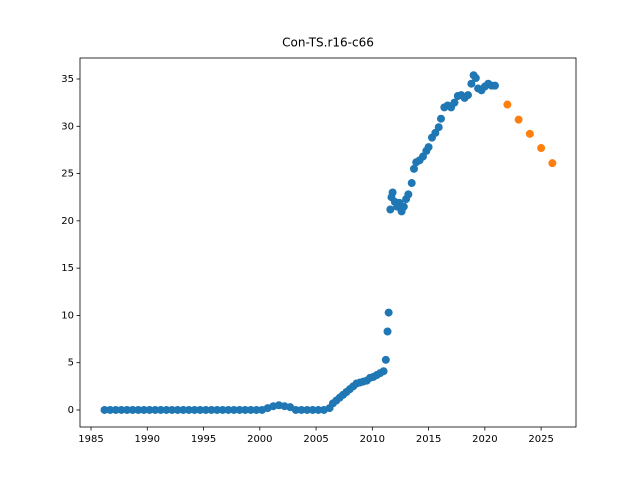 This screenshot has height=484, width=640. What do you see at coordinates (428, 439) in the screenshot?
I see `x-tick-label: 2015` at bounding box center [428, 439].